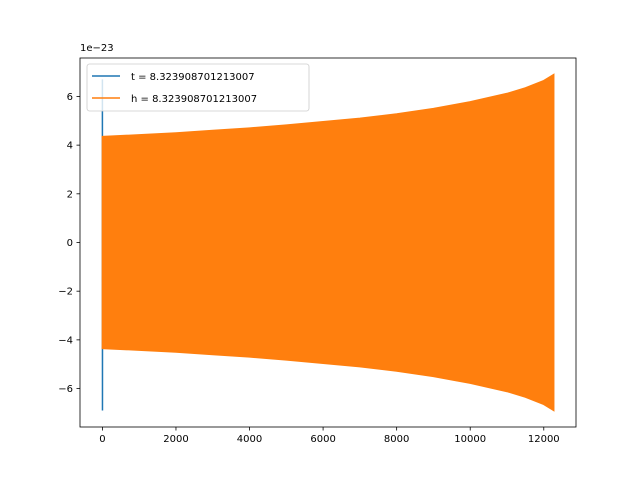 This screenshot has width=640, height=480. I want to click on y-tick-label: −2, so click(65, 292).